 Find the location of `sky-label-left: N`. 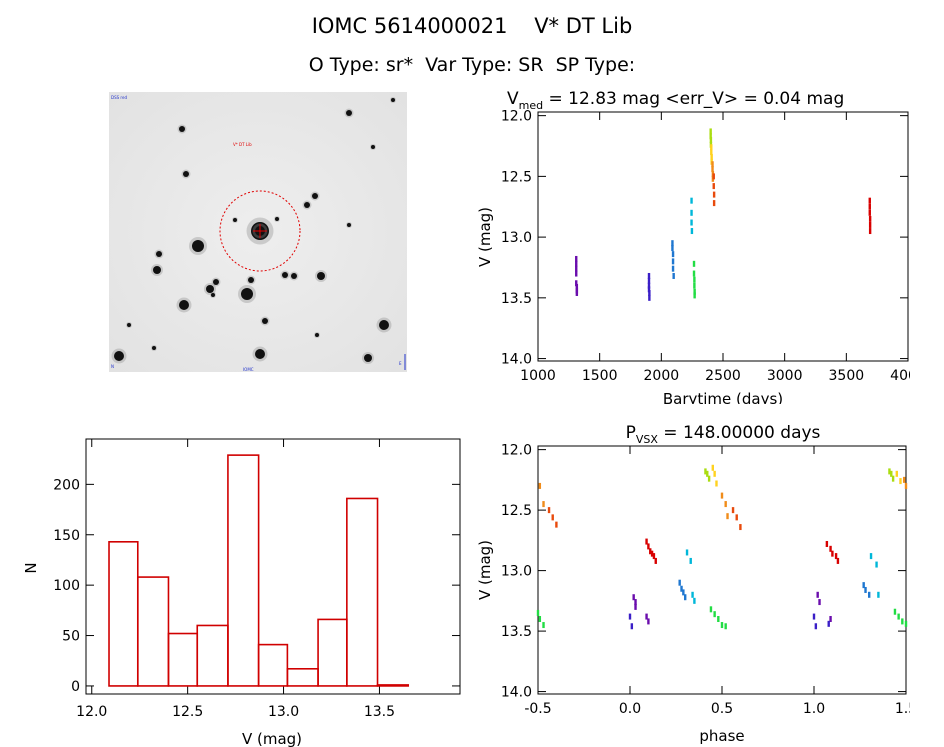

sky-label-left: N is located at coordinates (112, 366).